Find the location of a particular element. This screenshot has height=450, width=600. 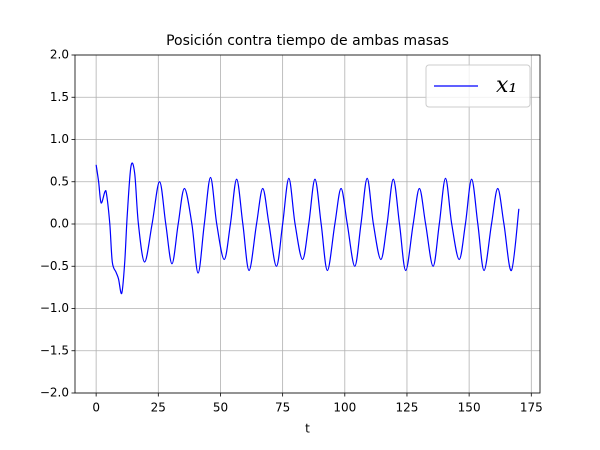

x-tick-label: 75 is located at coordinates (282, 408).